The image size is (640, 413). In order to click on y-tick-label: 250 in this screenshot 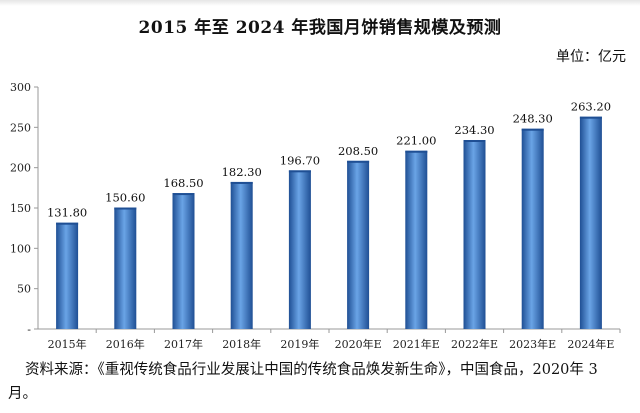, I will do `click(20, 127)`.